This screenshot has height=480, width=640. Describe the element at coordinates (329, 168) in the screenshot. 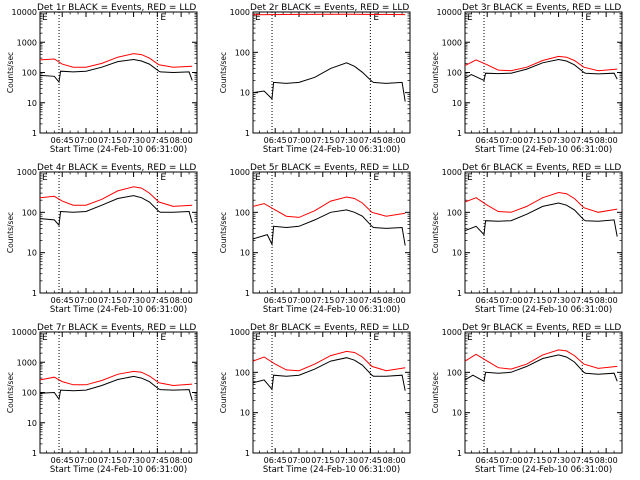

I see `panel-title: Det 5r BLACK = Events, RED = LLD` at that location.